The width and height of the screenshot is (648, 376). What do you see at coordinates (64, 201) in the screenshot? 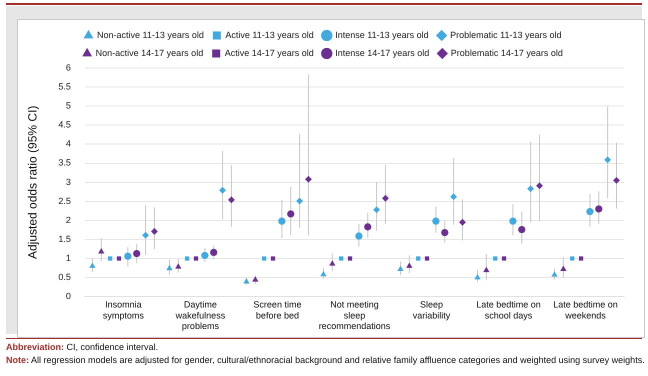
I see `y-tick-label: 2.5` at bounding box center [64, 201].